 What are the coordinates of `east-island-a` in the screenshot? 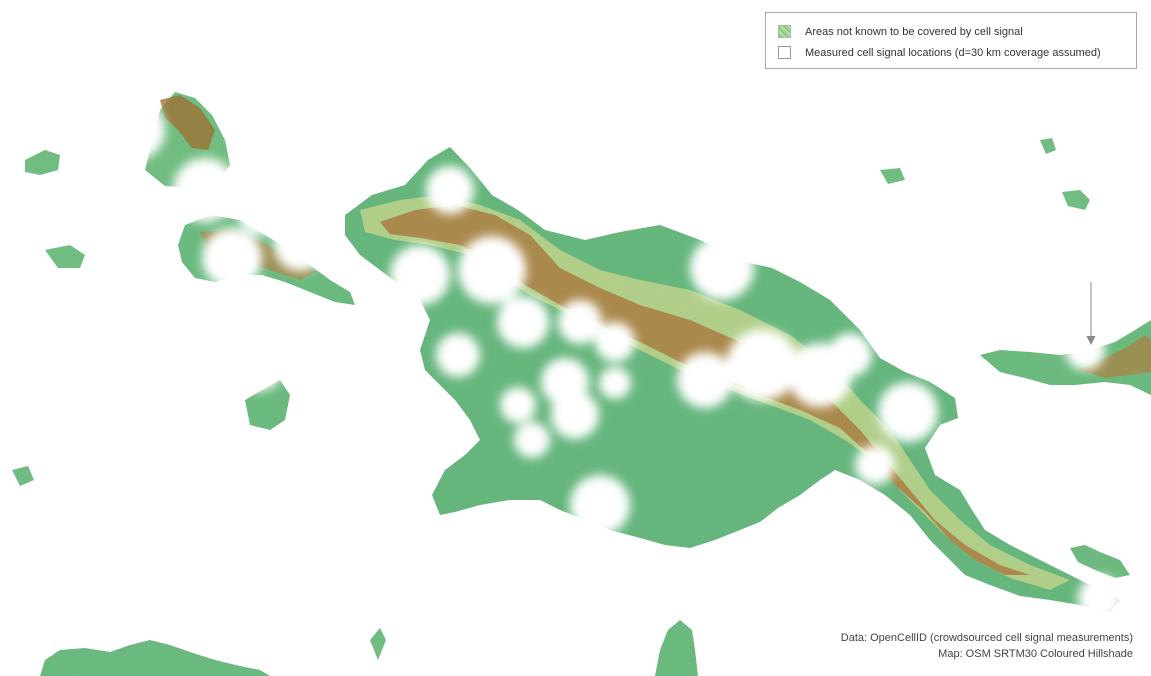 It's located at (1076, 200).